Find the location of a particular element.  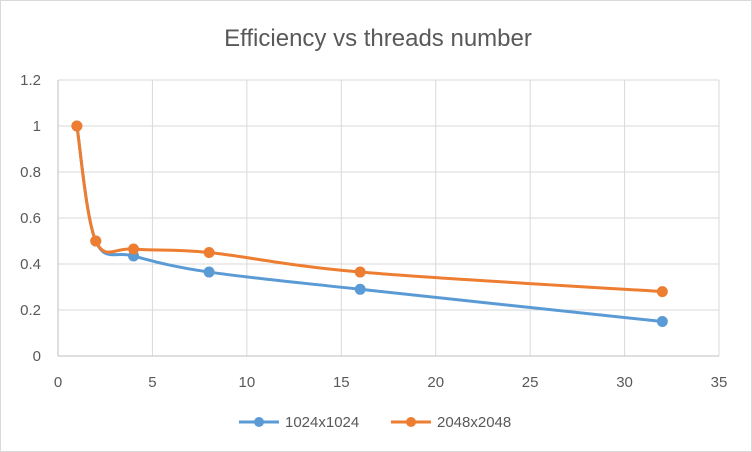

x-tick-label: 10 is located at coordinates (247, 382).